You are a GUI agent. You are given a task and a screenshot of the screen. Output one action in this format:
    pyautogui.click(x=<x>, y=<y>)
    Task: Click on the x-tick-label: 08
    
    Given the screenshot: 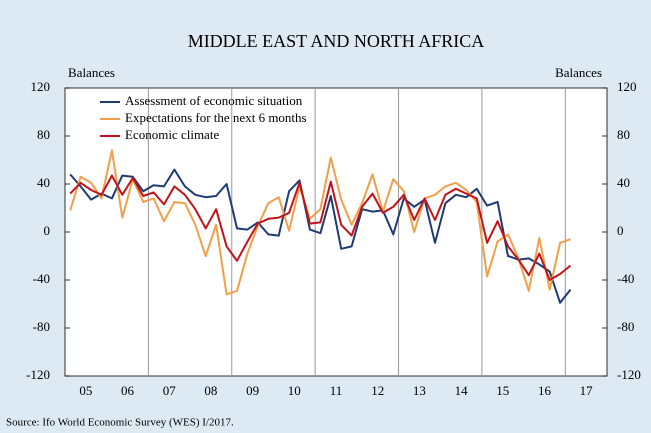 What is the action you would take?
    pyautogui.click(x=210, y=390)
    